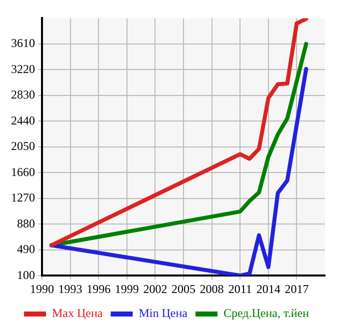 The width and height of the screenshot is (345, 335). I want to click on legend-label: Max Цена, so click(78, 313).